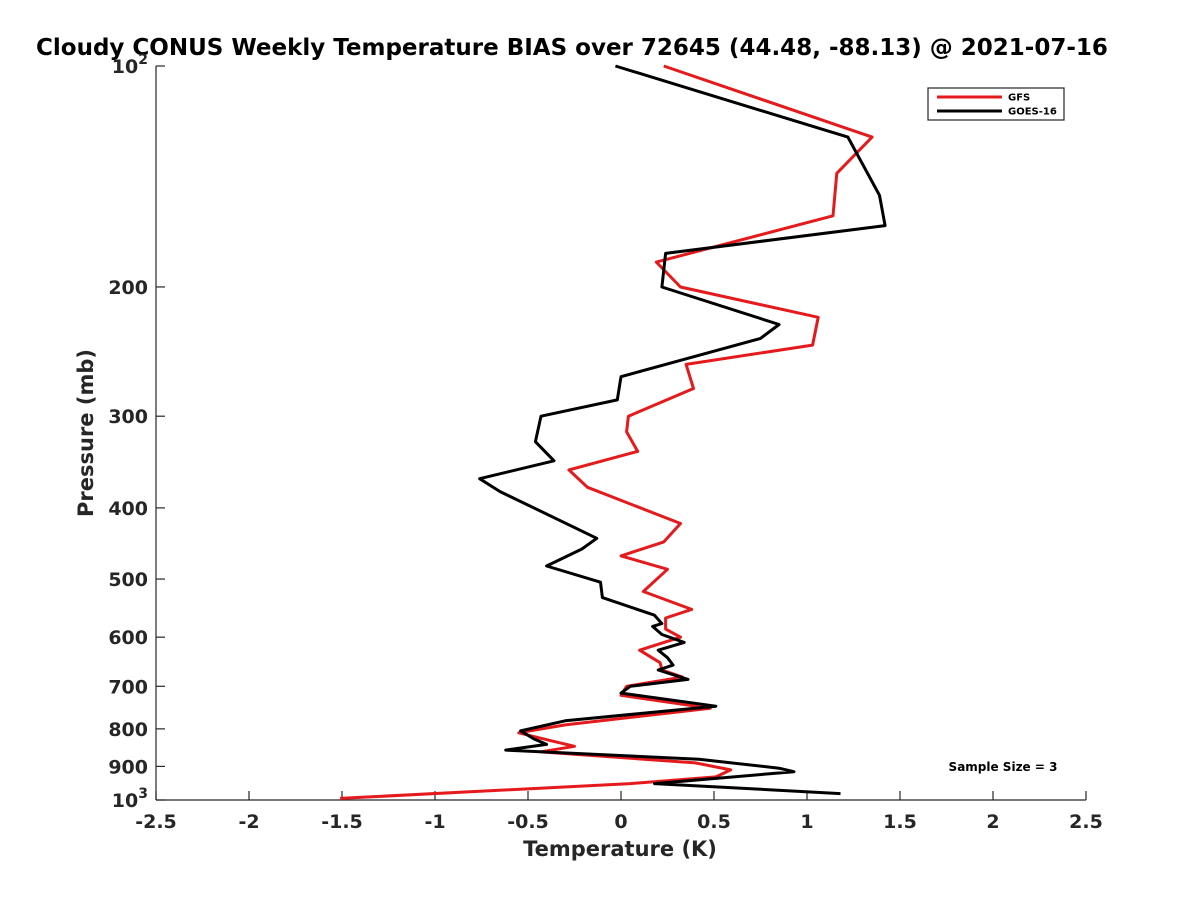 The image size is (1200, 900). I want to click on x-tick-label: -0.5, so click(528, 822).